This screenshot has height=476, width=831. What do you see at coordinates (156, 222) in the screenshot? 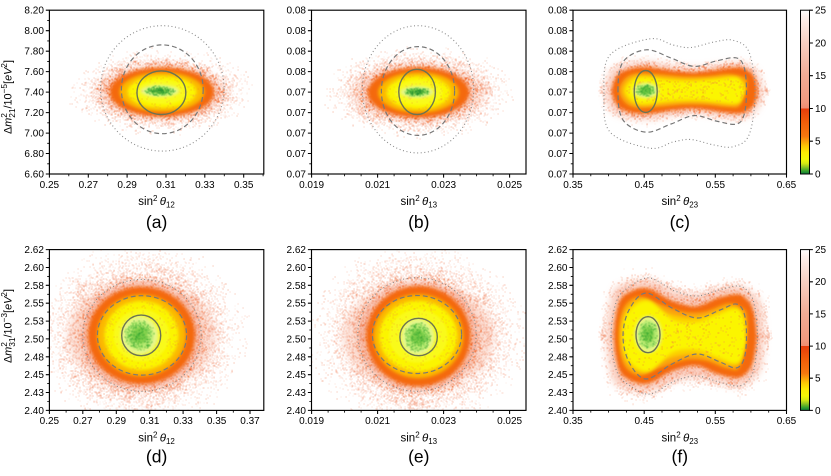
I see `svg-text: (a)` at bounding box center [156, 222].